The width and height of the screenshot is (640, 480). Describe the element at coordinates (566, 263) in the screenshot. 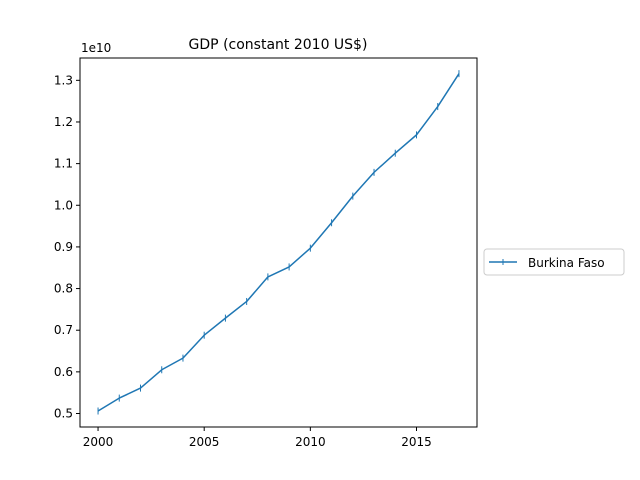

I see `legend-label-burkina-faso: Burkina Faso` at that location.